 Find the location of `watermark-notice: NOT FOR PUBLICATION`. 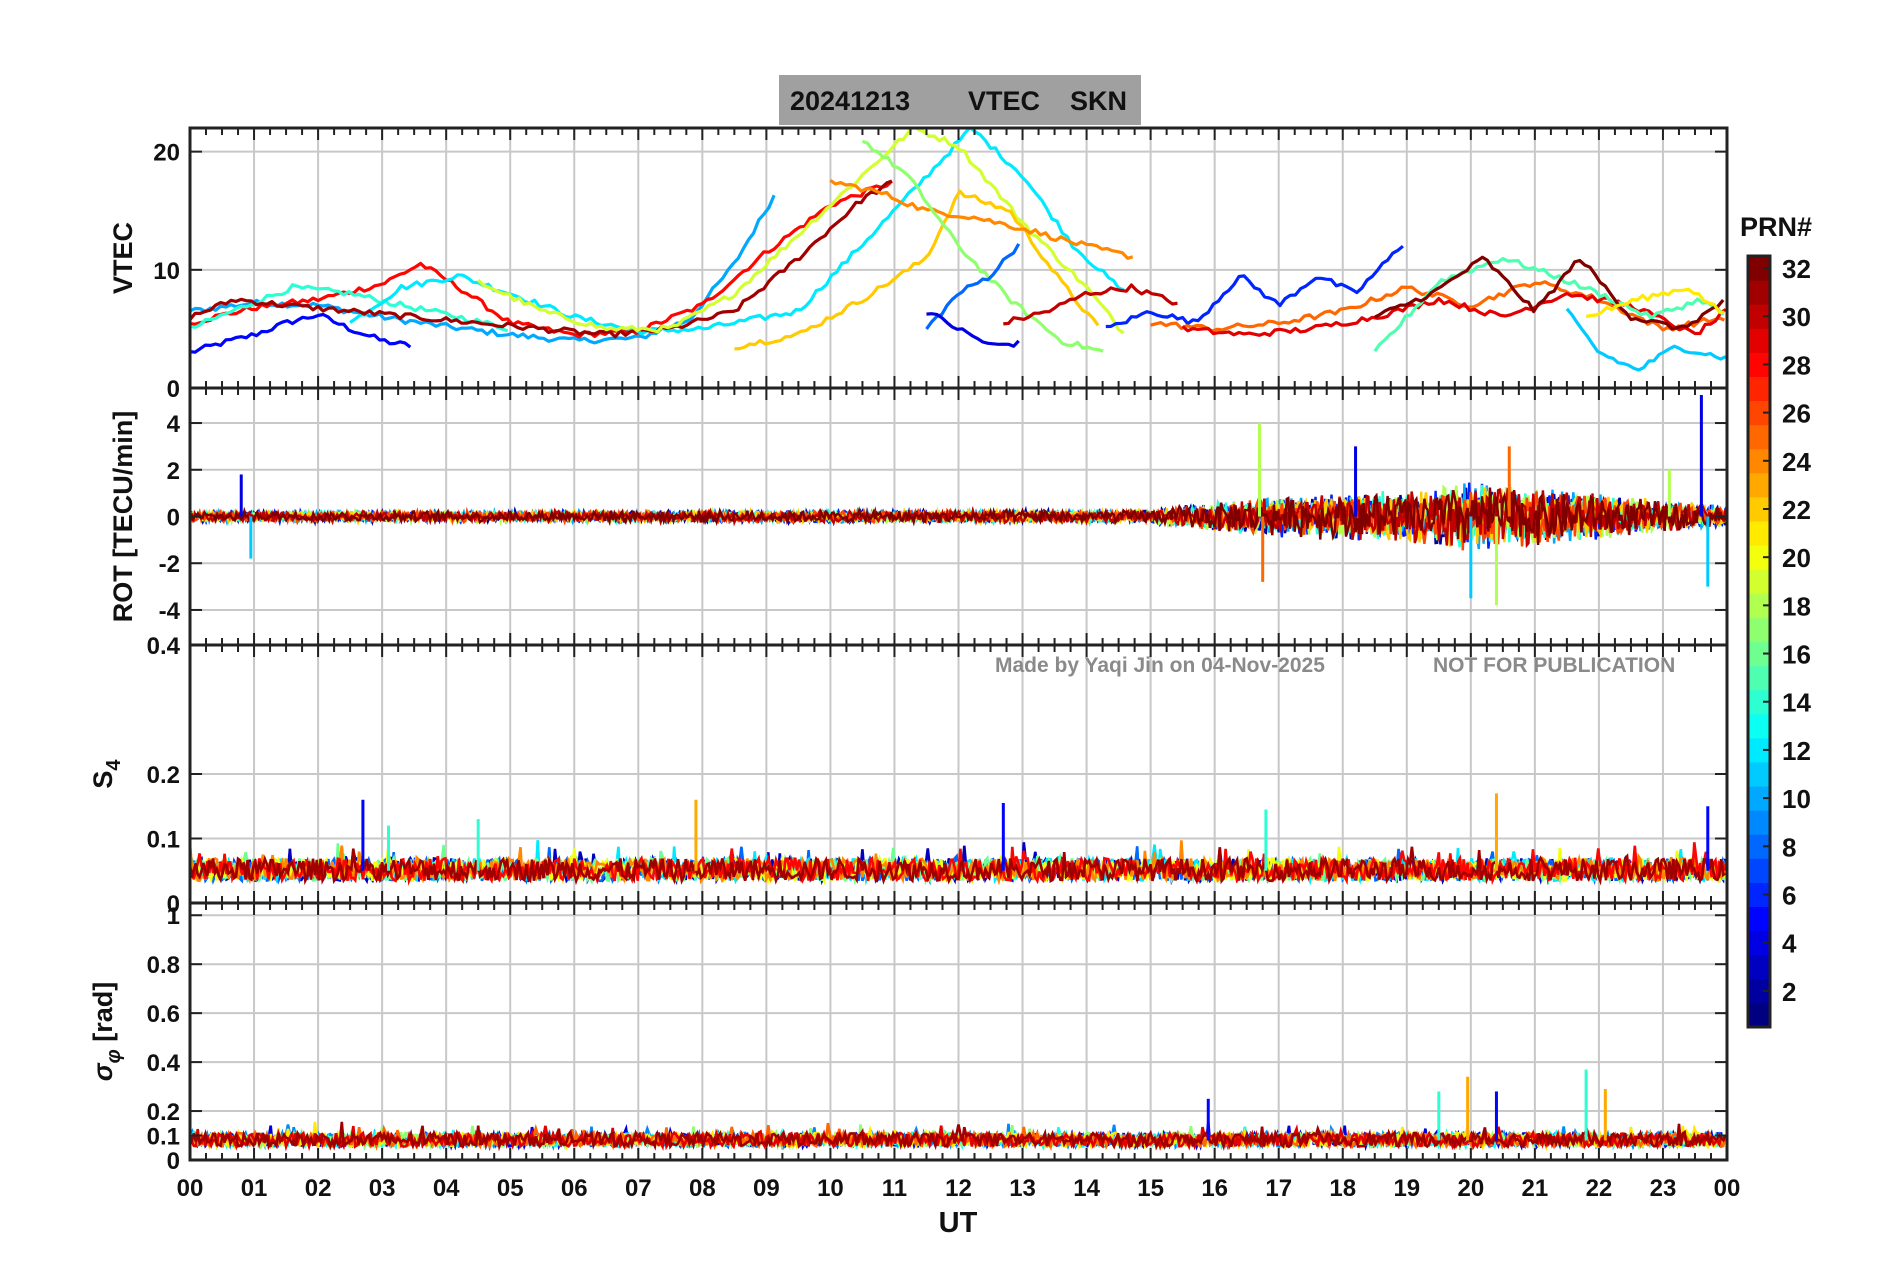

watermark-notice: NOT FOR PUBLICATION is located at coordinates (1554, 665).